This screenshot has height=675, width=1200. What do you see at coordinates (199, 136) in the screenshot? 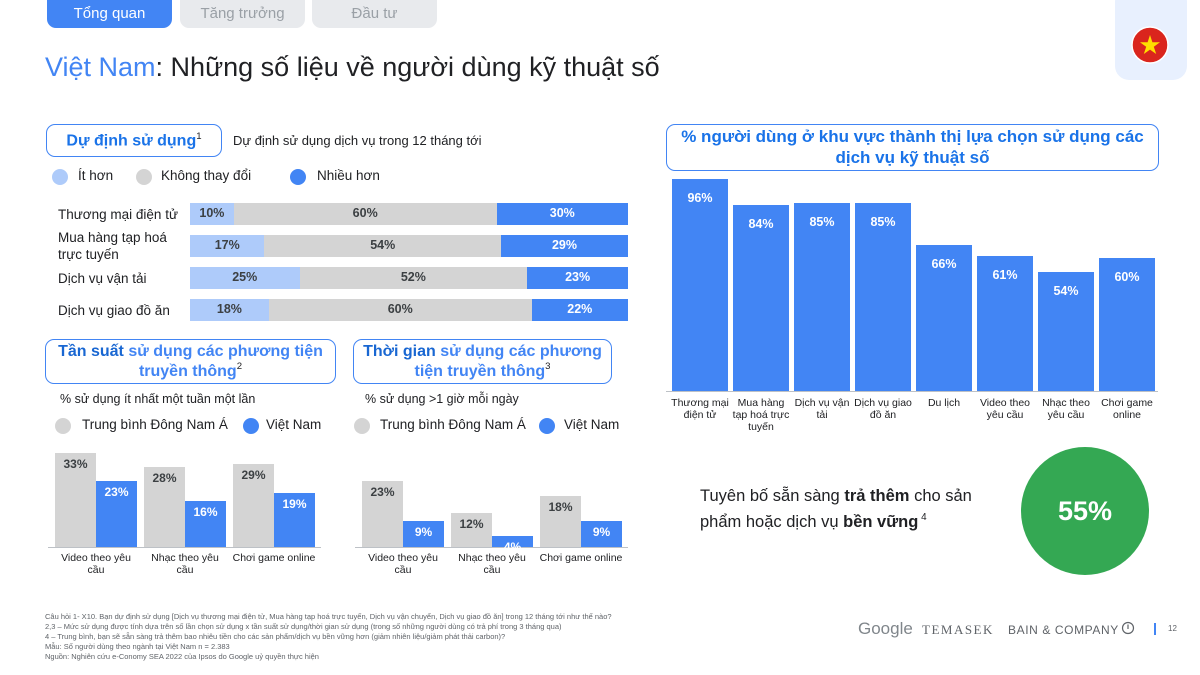
I see `title-note: 1` at bounding box center [199, 136].